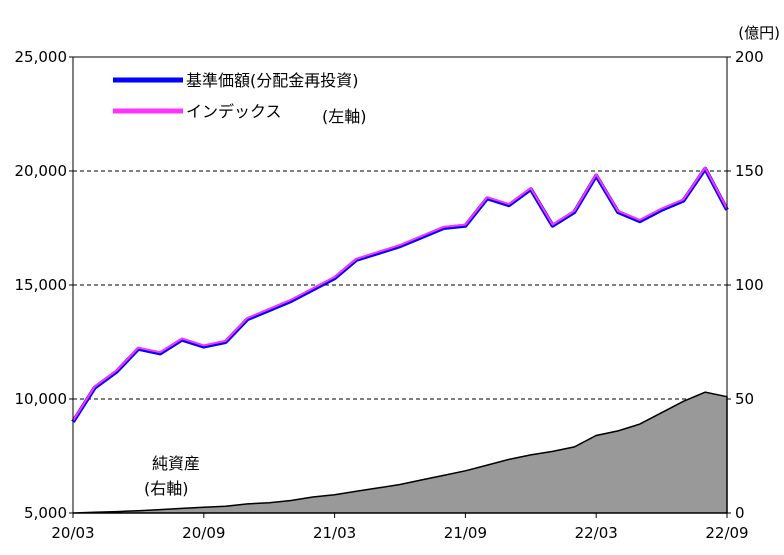  Describe the element at coordinates (72, 533) in the screenshot. I see `x-tick-label: 20/03` at that location.